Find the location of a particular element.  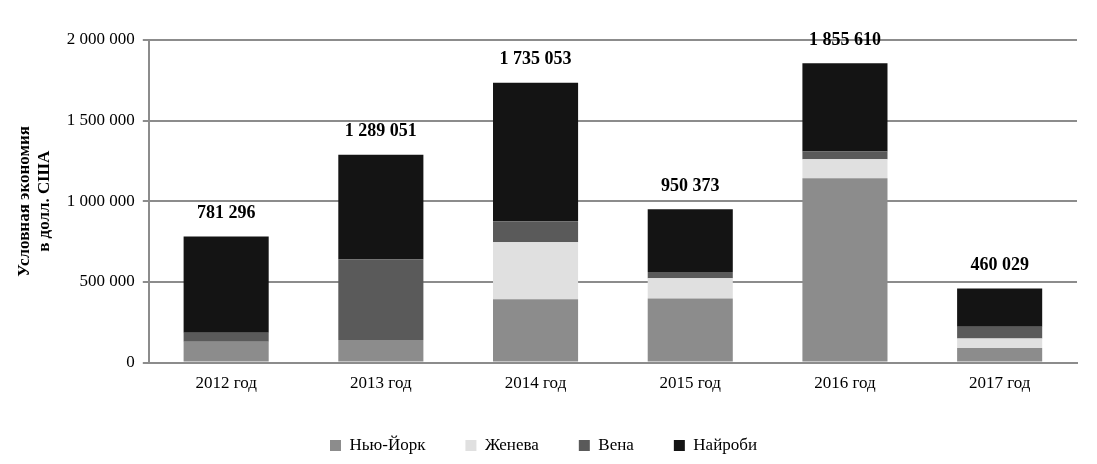

x-tick-label: 2017 год is located at coordinates (999, 383).